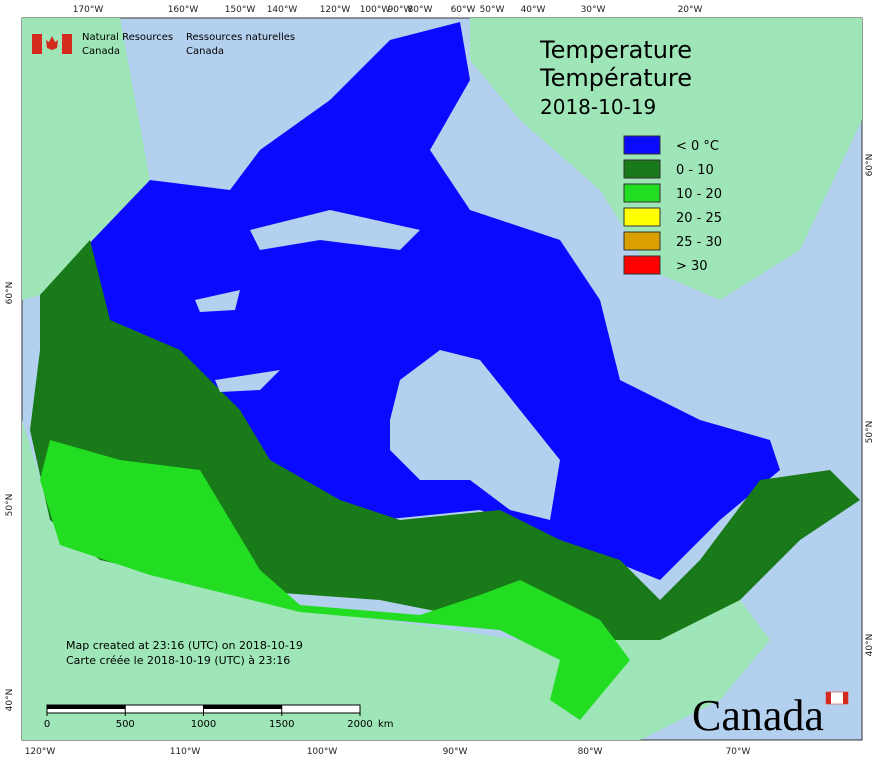  What do you see at coordinates (615, 78) in the screenshot?
I see `title: Température` at bounding box center [615, 78].